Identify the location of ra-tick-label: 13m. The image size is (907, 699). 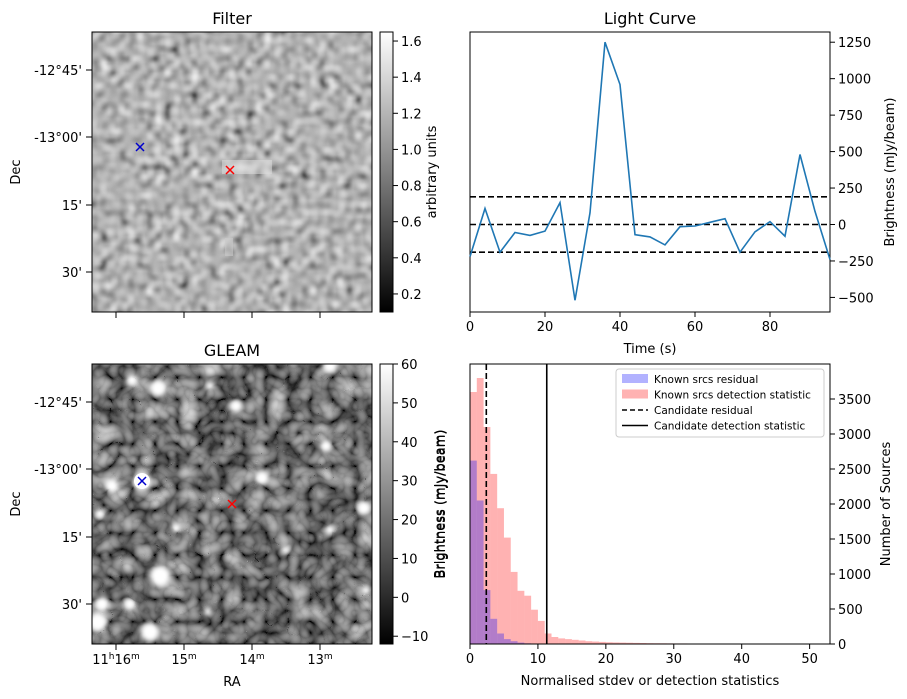
(319, 660).